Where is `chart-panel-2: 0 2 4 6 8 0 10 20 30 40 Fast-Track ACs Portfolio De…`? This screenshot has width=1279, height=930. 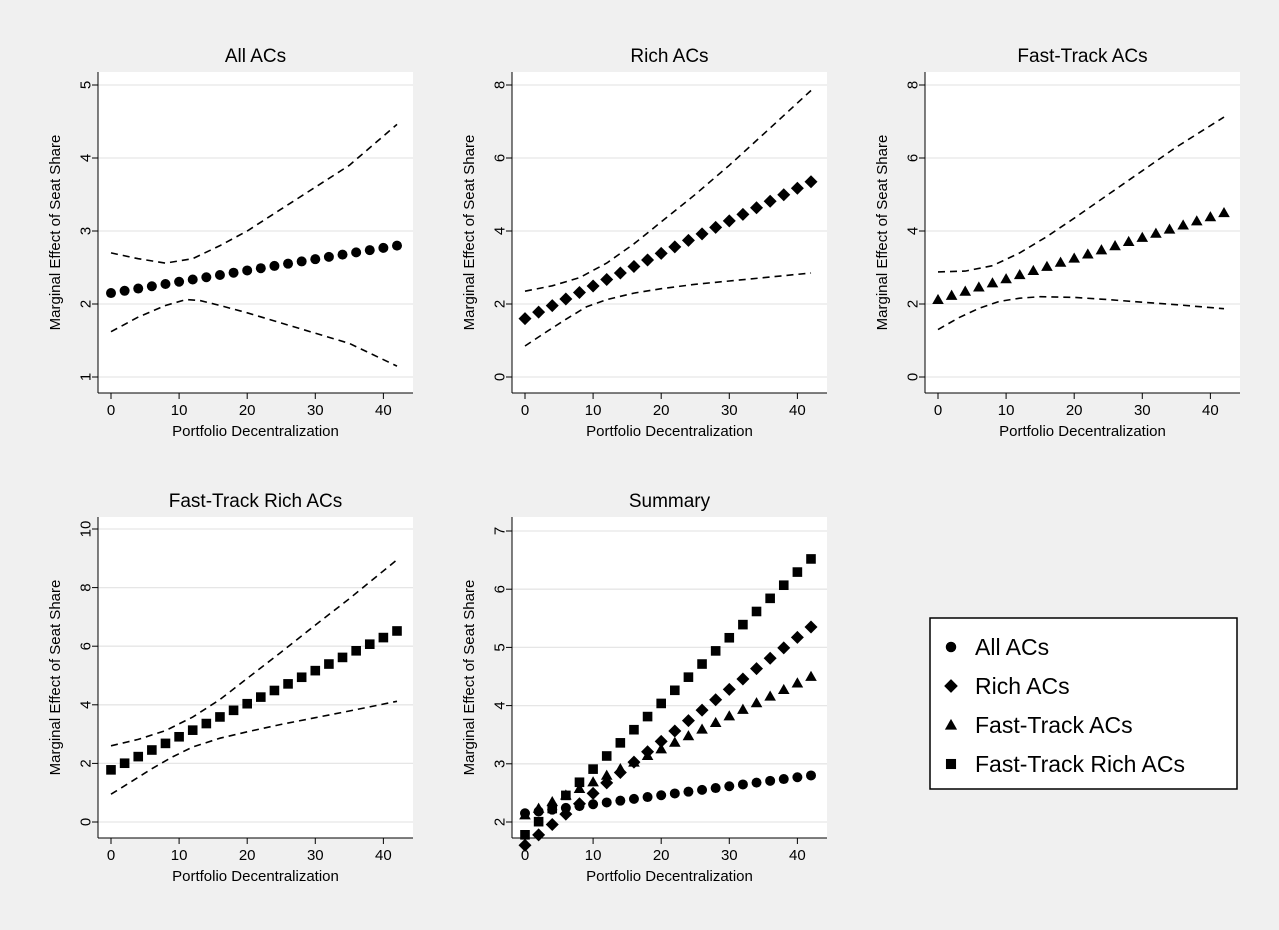 chart-panel-2: 0 2 4 6 8 0 10 20 30 40 Fast-Track ACs Portfolio De… is located at coordinates (1057, 243).